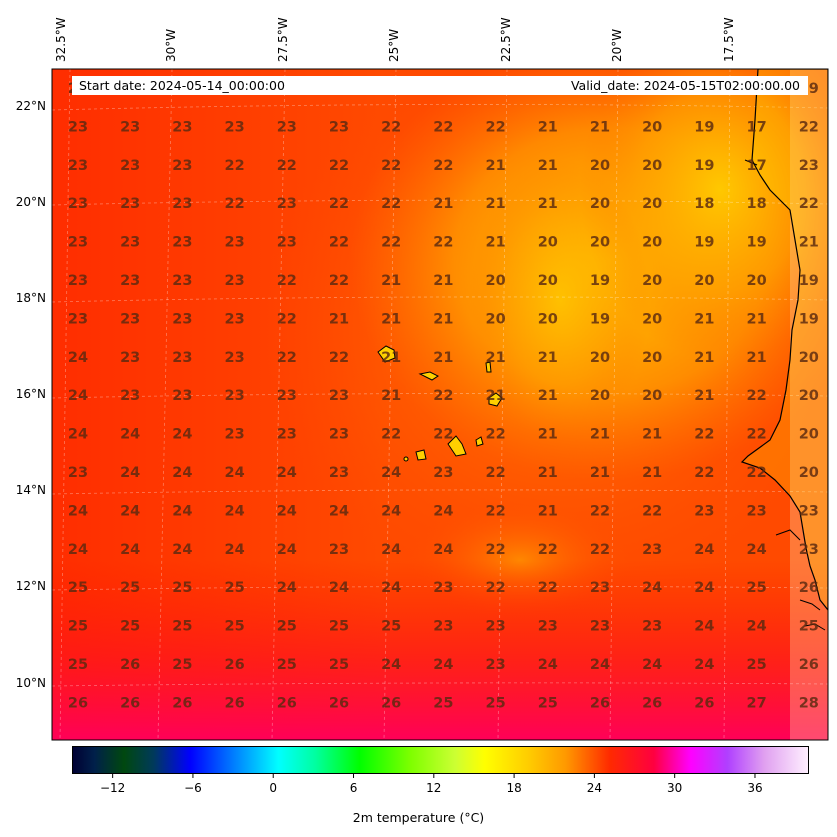 The image size is (837, 837). What do you see at coordinates (757, 166) in the screenshot?
I see `grid-value: 17` at bounding box center [757, 166].